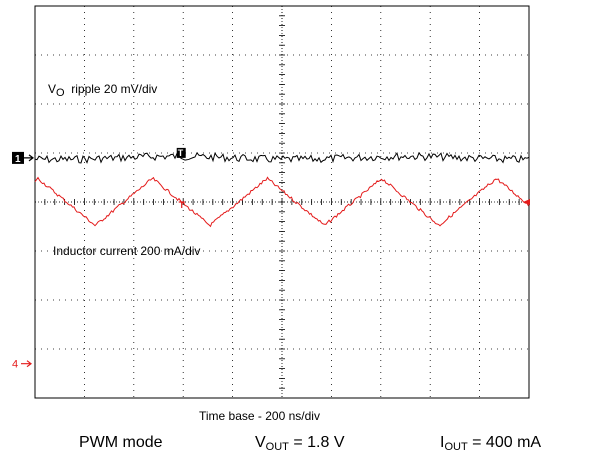 Image resolution: width=603 pixels, height=463 pixels. What do you see at coordinates (121, 442) in the screenshot?
I see `mode-label: PWM mode` at bounding box center [121, 442].